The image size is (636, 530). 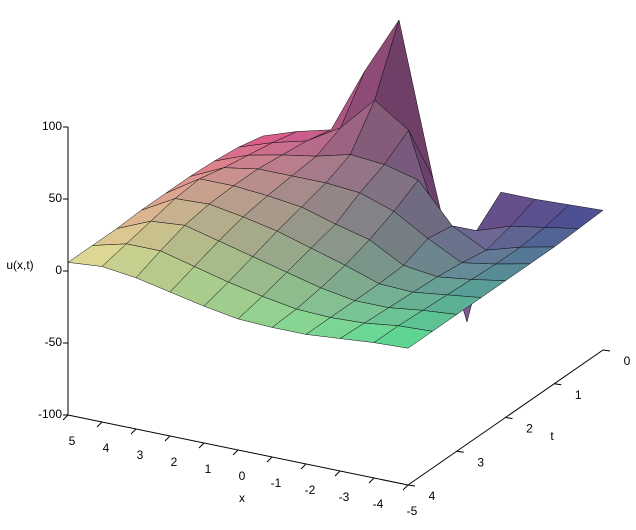 I want to click on x-tick-label: 4, so click(x=106, y=448).